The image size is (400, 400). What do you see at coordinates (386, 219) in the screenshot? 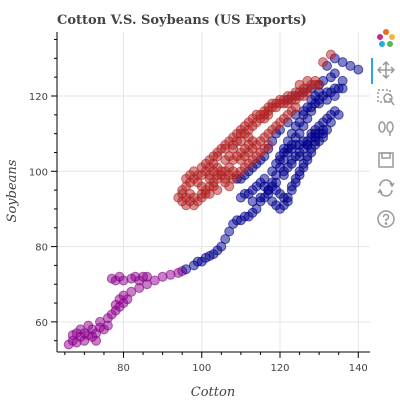
I see `help-icon` at bounding box center [386, 219].